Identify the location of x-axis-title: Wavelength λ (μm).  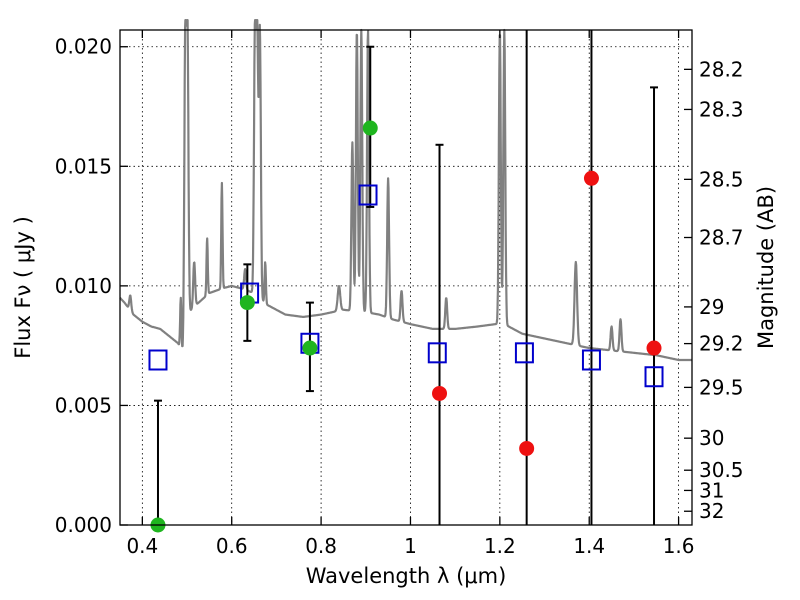
(406, 576).